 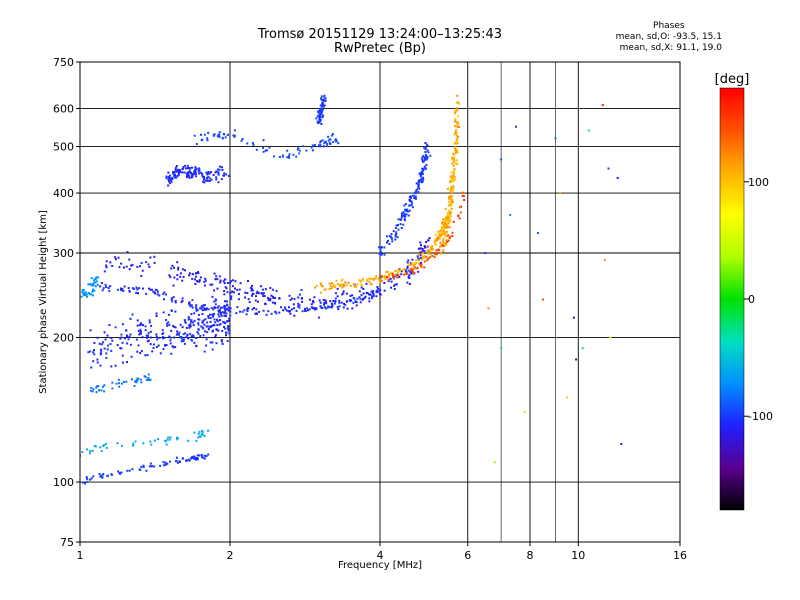 I want to click on x-tick-label: 1, so click(x=80, y=555).